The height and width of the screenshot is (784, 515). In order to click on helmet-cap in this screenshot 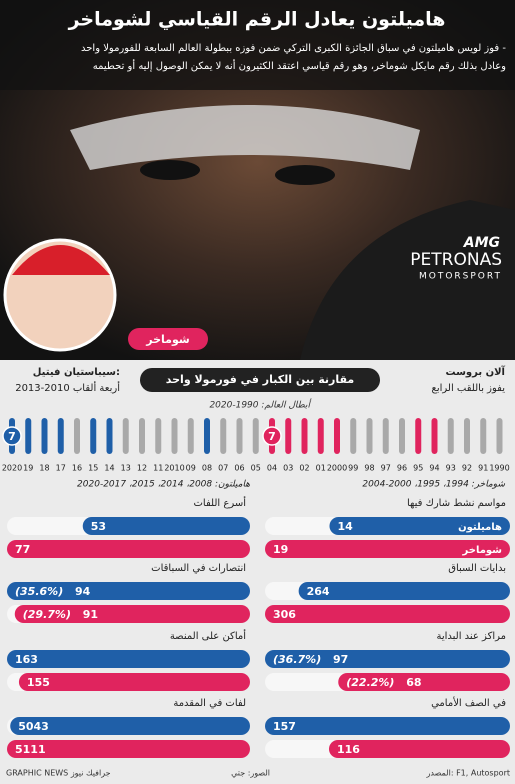, I will do `click(245, 137)`.